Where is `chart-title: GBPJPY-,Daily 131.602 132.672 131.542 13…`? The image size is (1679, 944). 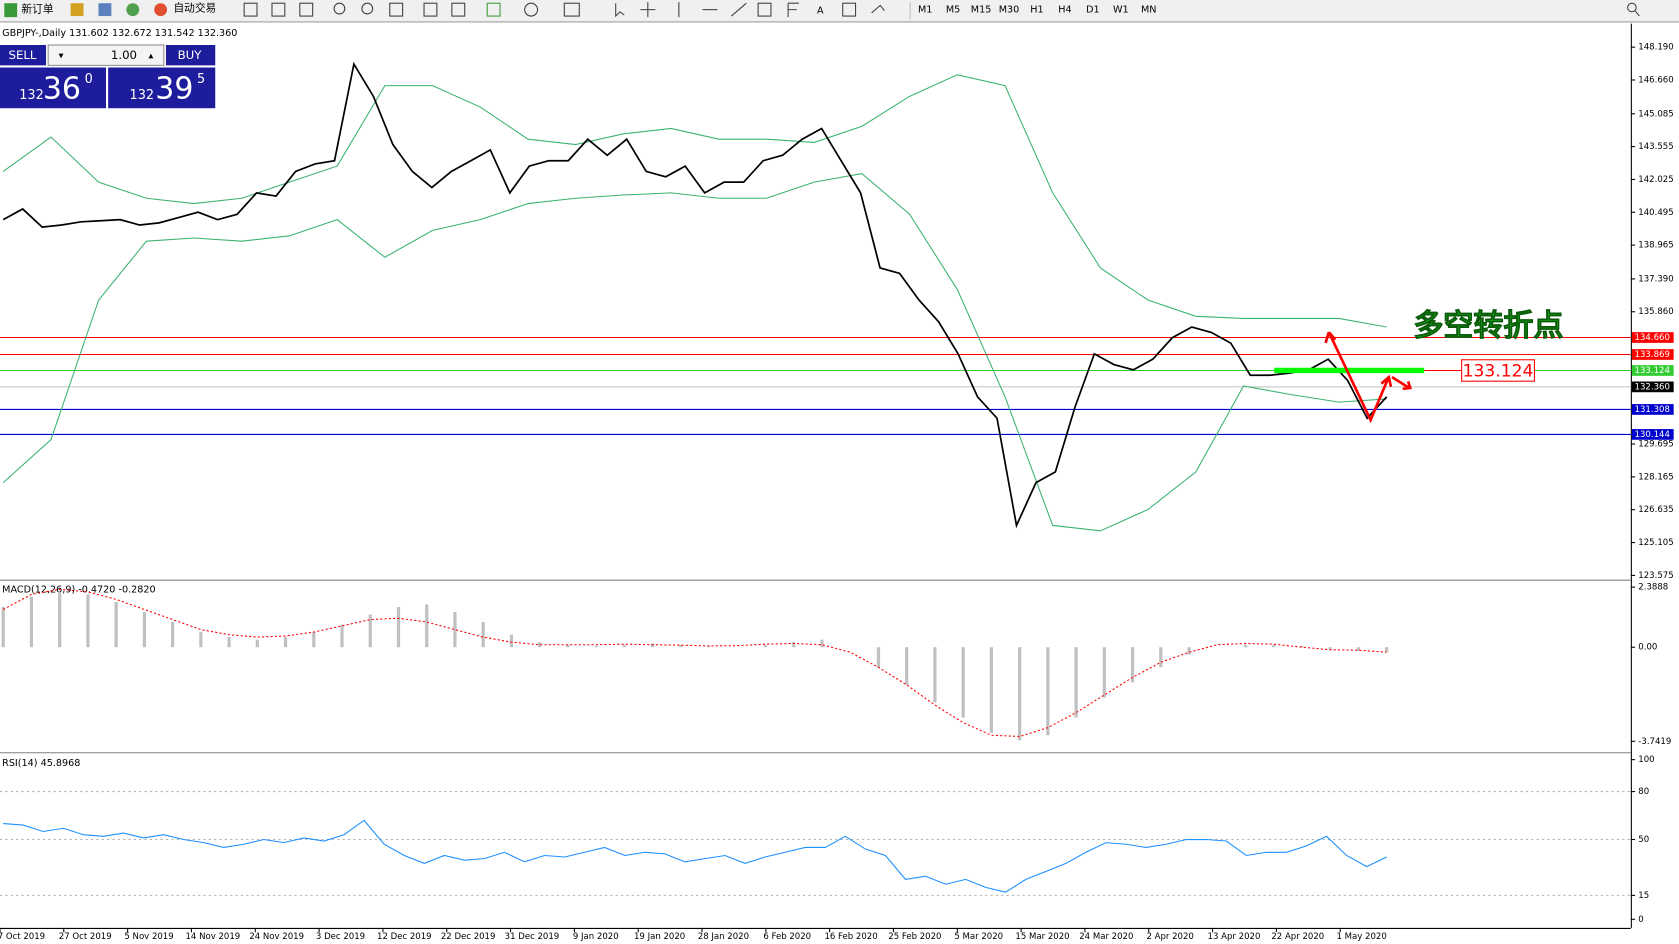
chart-title: GBPJPY-,Daily 131.602 132.672 131.542 13… is located at coordinates (119, 33).